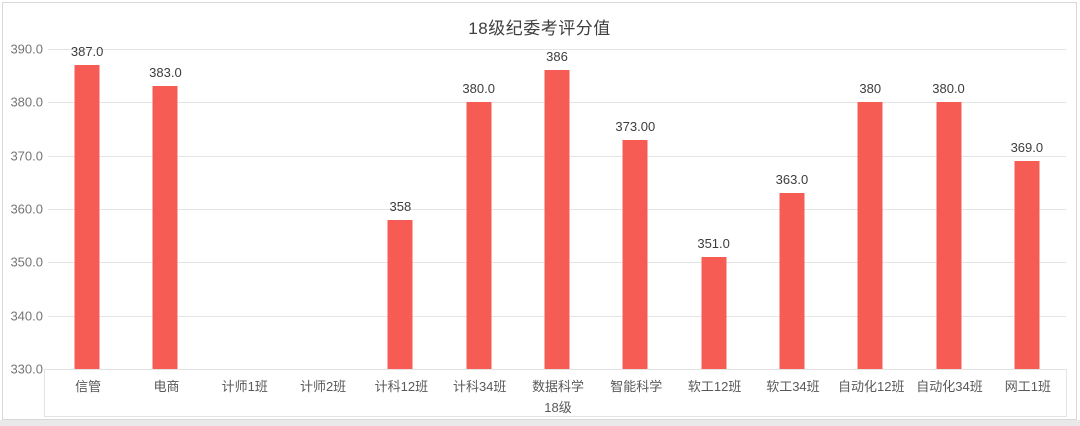 The height and width of the screenshot is (426, 1080). I want to click on bar-value-label: 386, so click(557, 56).